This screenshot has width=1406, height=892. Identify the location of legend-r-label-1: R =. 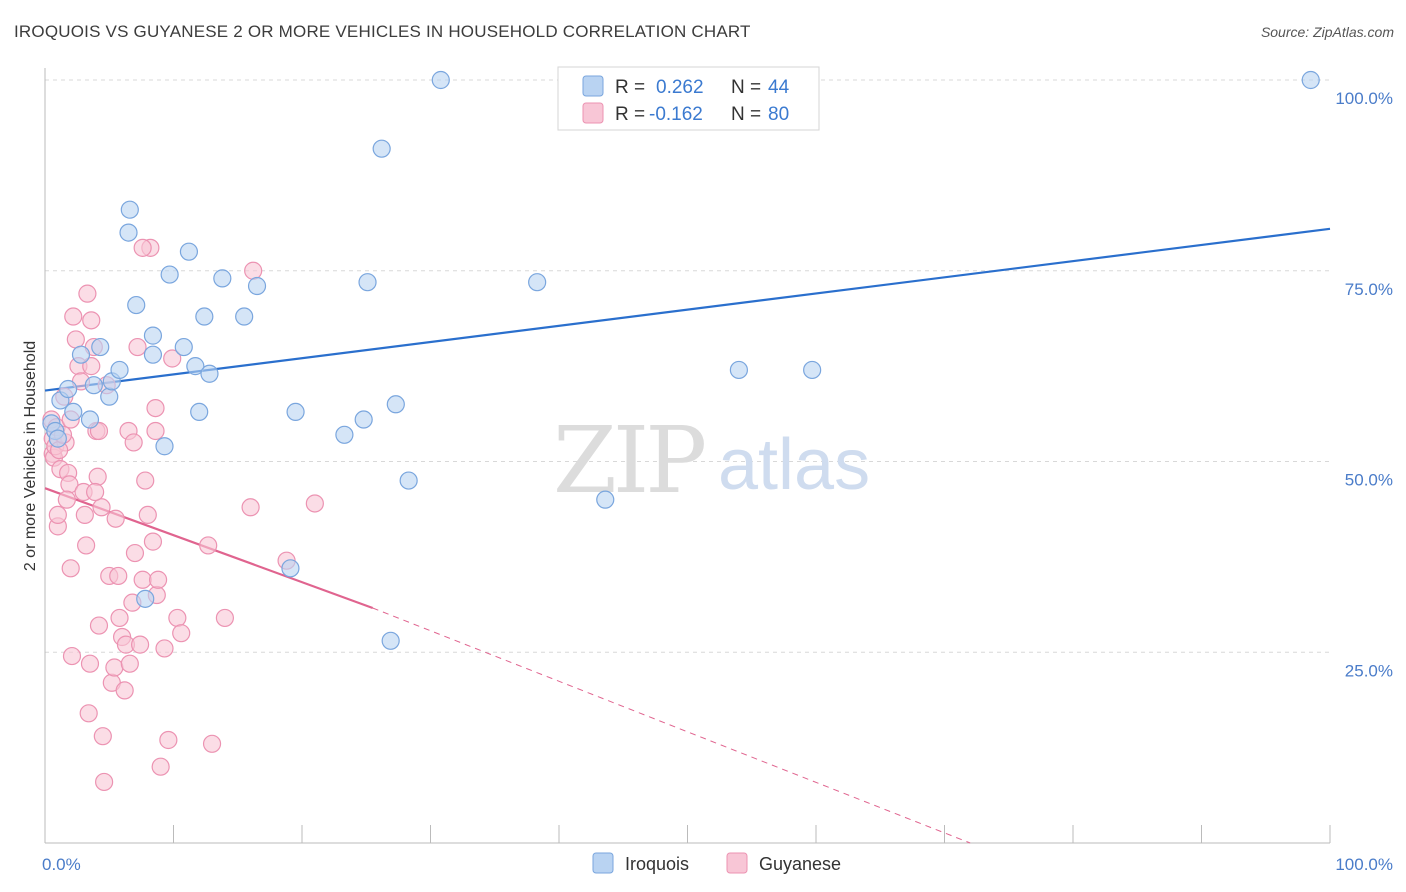
(630, 87).